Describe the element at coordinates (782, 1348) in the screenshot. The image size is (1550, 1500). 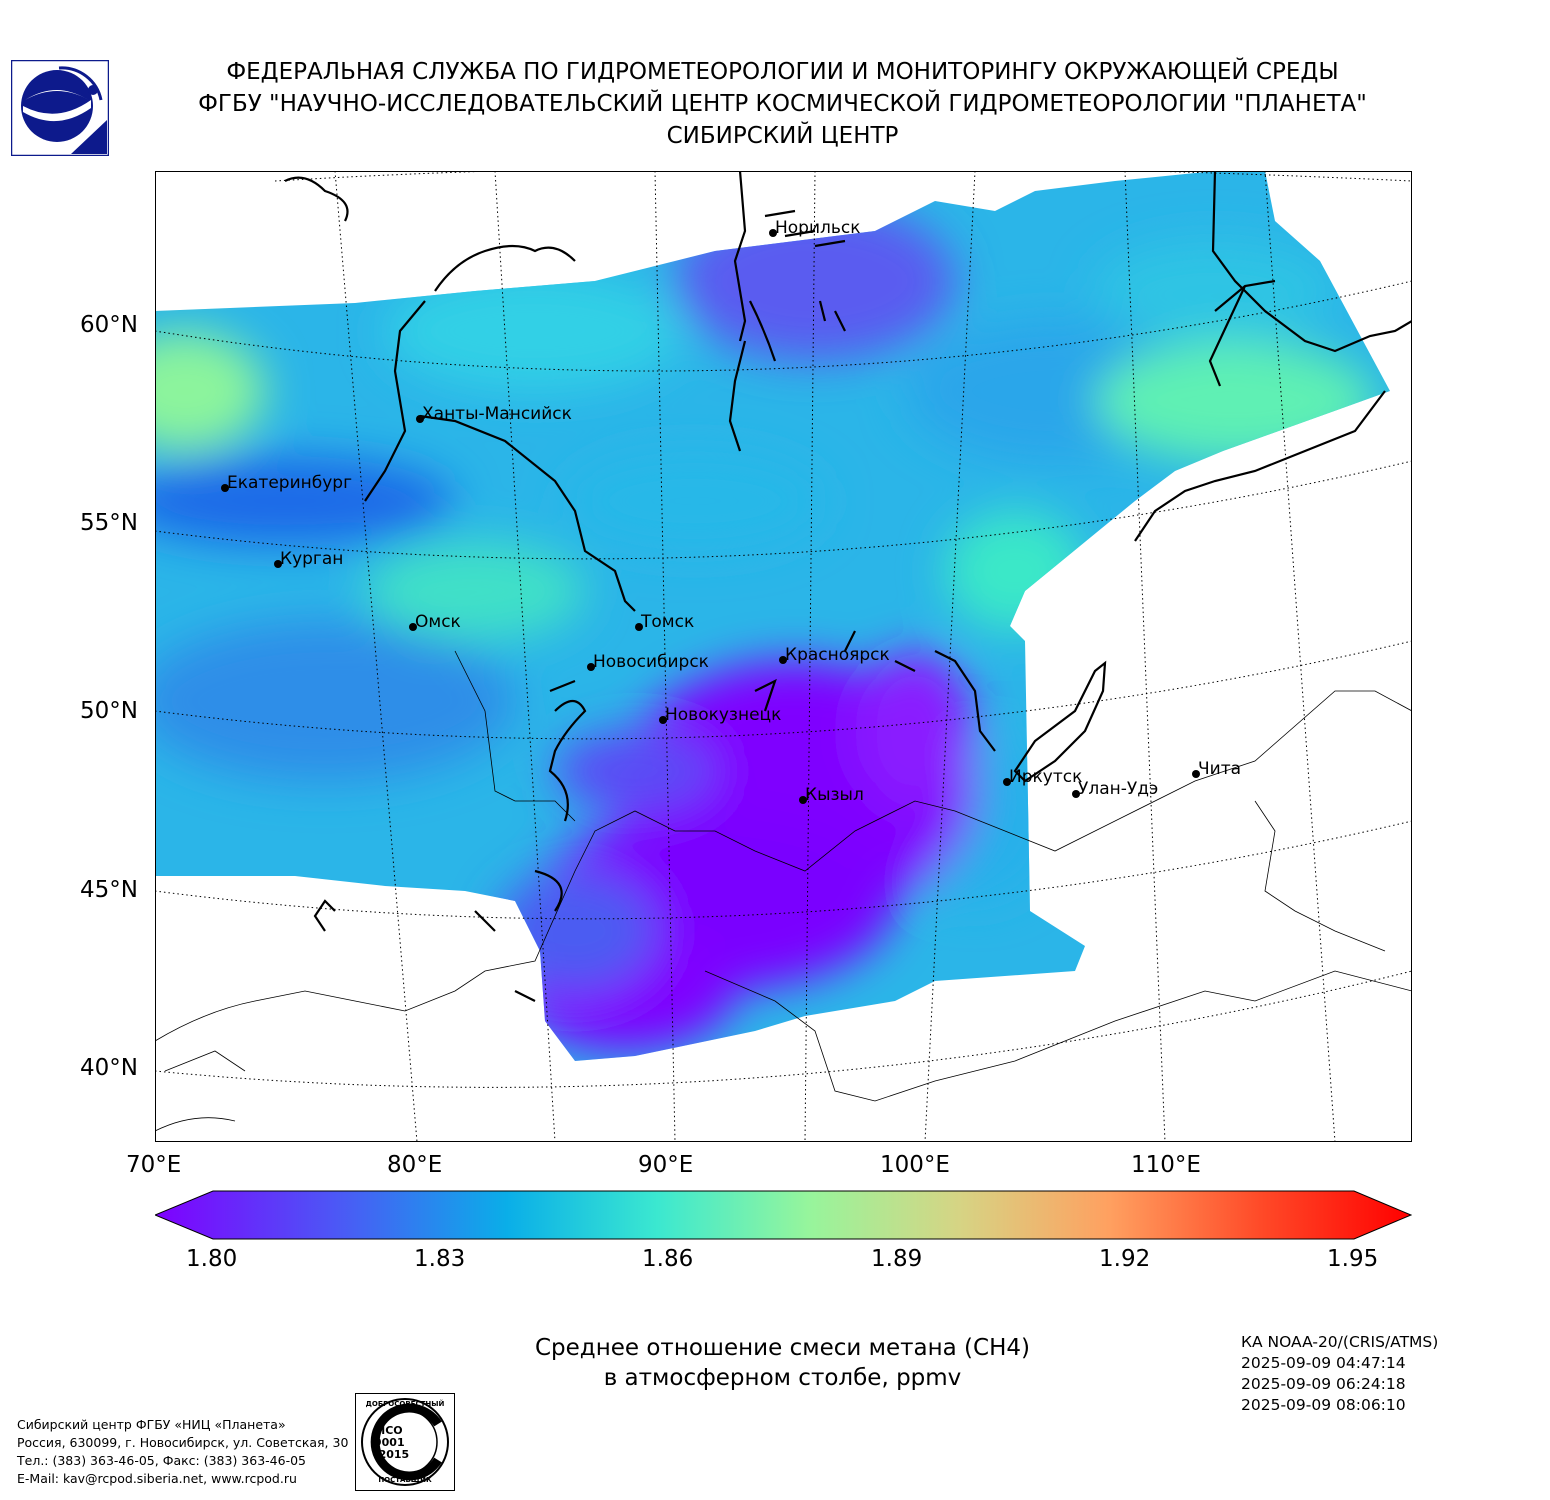
I see `caption-line-1: Среднее отношение смеси метана (CH4)` at that location.